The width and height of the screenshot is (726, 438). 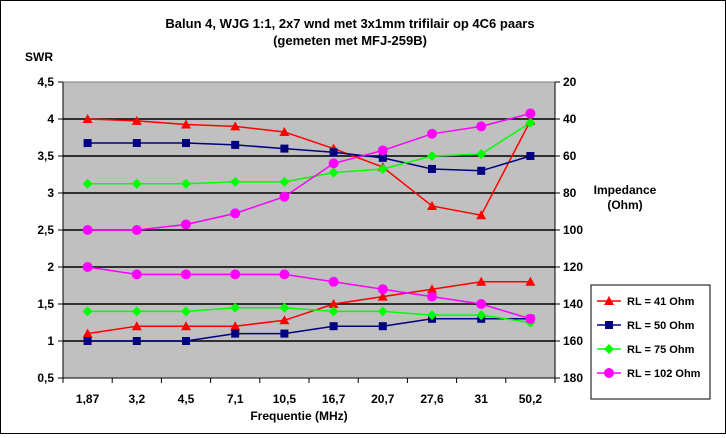 What do you see at coordinates (573, 230) in the screenshot?
I see `y-right-tick-label: 100` at bounding box center [573, 230].